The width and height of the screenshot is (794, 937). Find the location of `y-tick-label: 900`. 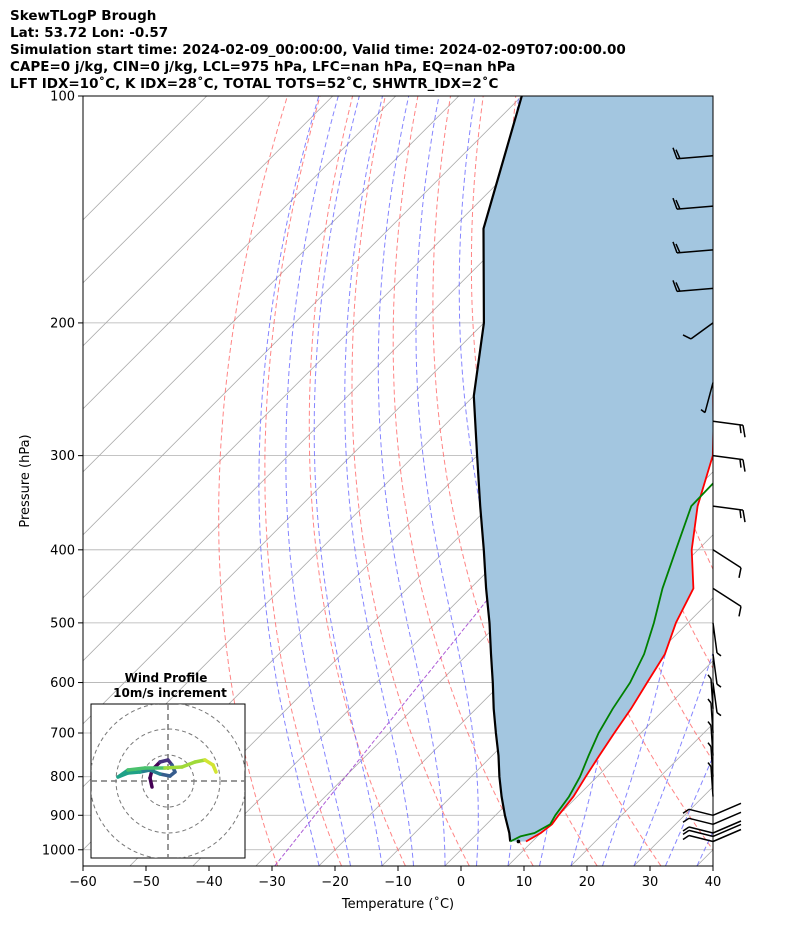

y-tick-label: 900 is located at coordinates (62, 816).